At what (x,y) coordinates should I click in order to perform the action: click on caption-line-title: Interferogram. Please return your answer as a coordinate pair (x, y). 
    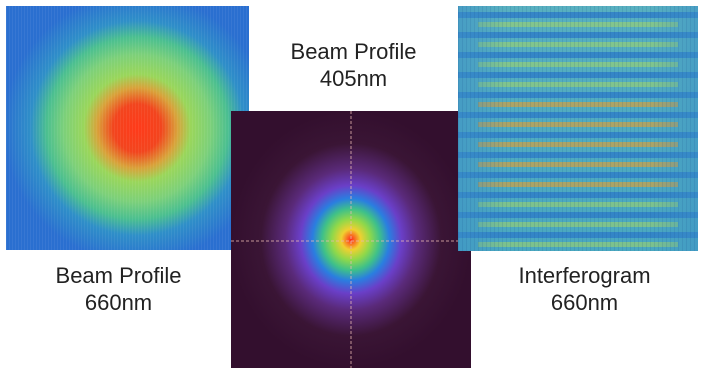
    Looking at the image, I should click on (584, 275).